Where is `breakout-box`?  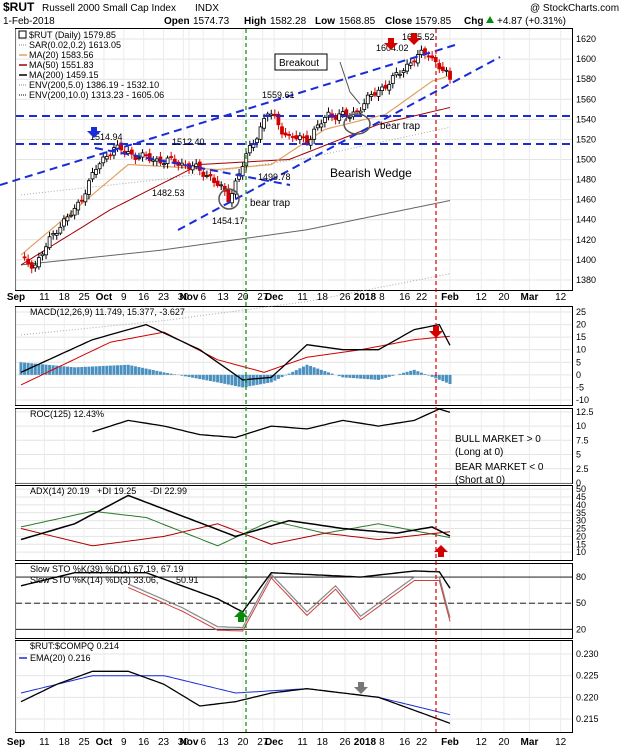 breakout-box is located at coordinates (301, 62).